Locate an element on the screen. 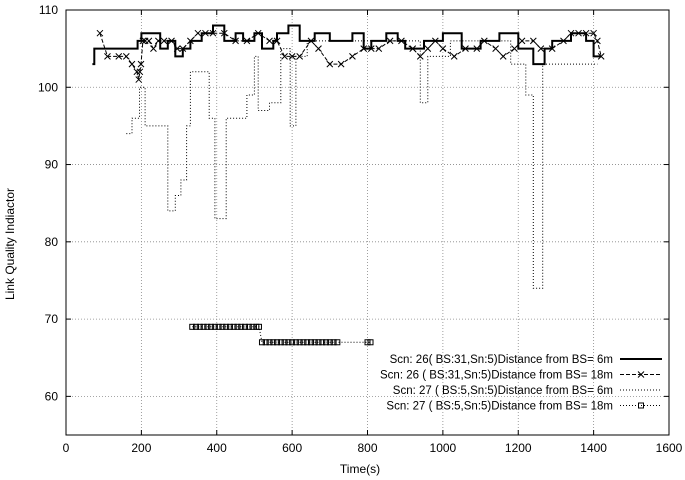 This screenshot has height=480, width=685. x-tick-label: 600 is located at coordinates (292, 448).